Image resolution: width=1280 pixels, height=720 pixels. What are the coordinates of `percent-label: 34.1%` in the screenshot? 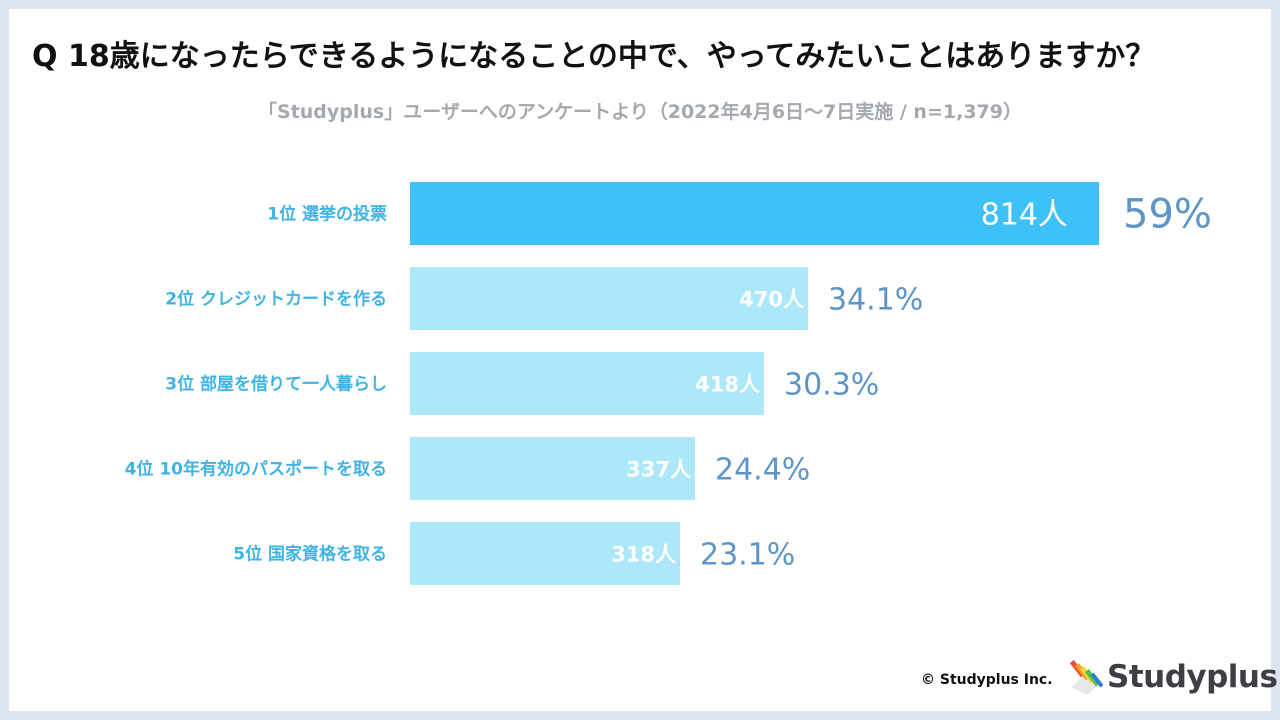 It's located at (875, 300).